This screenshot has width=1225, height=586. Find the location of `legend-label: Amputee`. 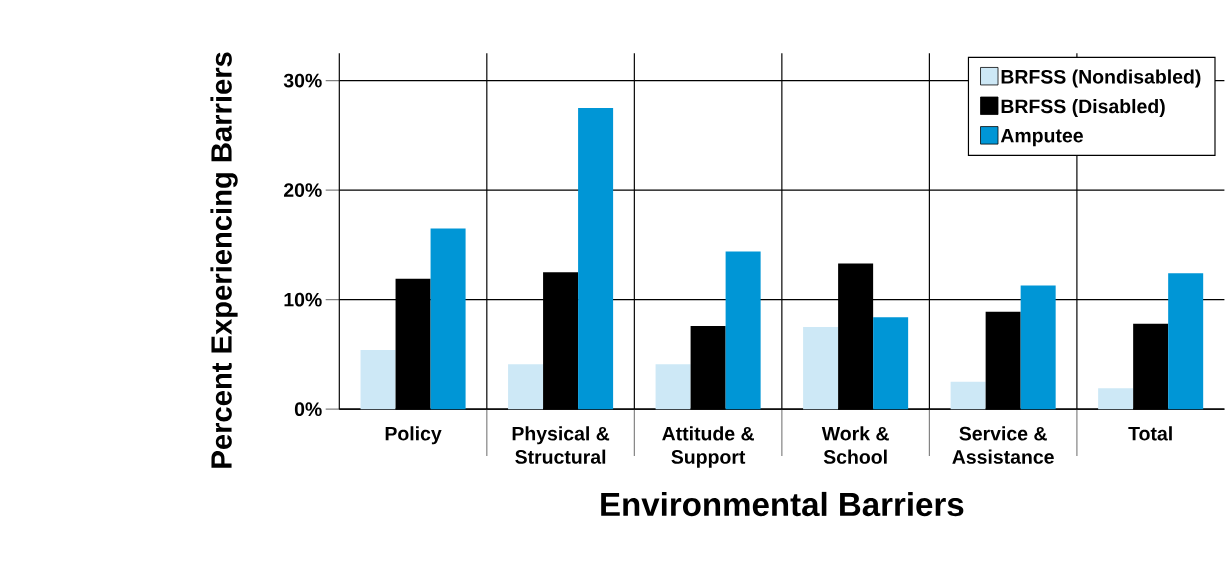

legend-label: Amputee is located at coordinates (1041, 138).